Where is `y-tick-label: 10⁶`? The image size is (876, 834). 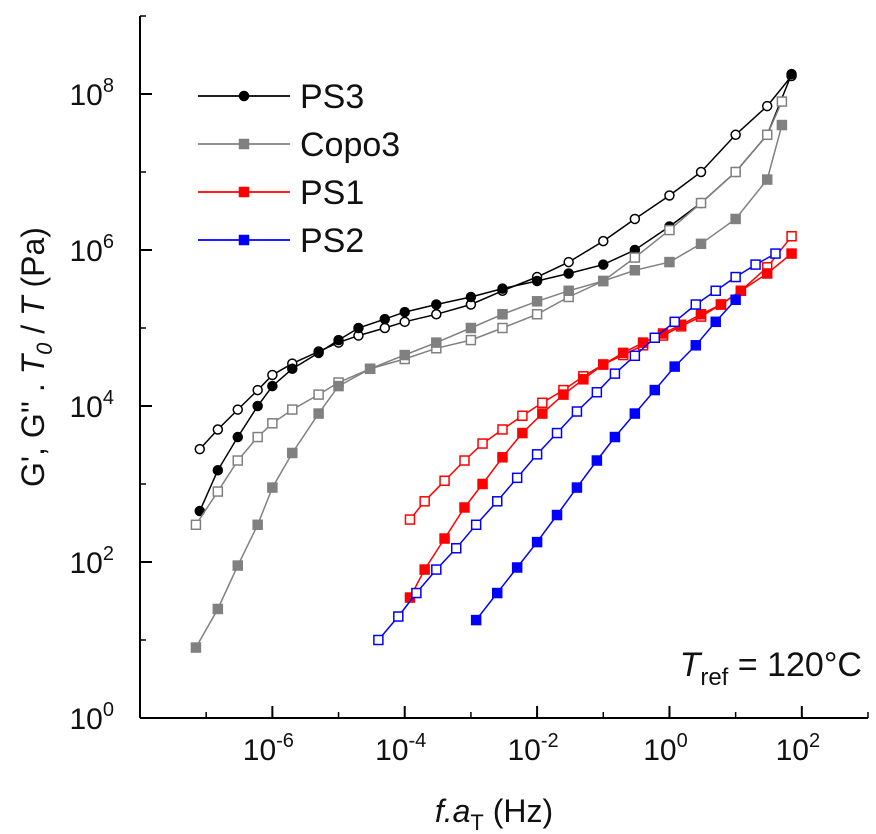
y-tick-label: 10⁶ is located at coordinates (92, 249).